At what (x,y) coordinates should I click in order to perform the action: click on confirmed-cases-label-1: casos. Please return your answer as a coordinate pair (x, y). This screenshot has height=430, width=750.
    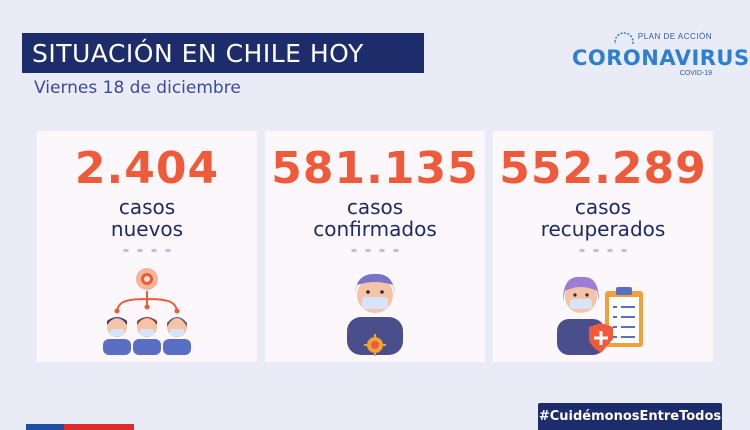
    Looking at the image, I should click on (375, 207).